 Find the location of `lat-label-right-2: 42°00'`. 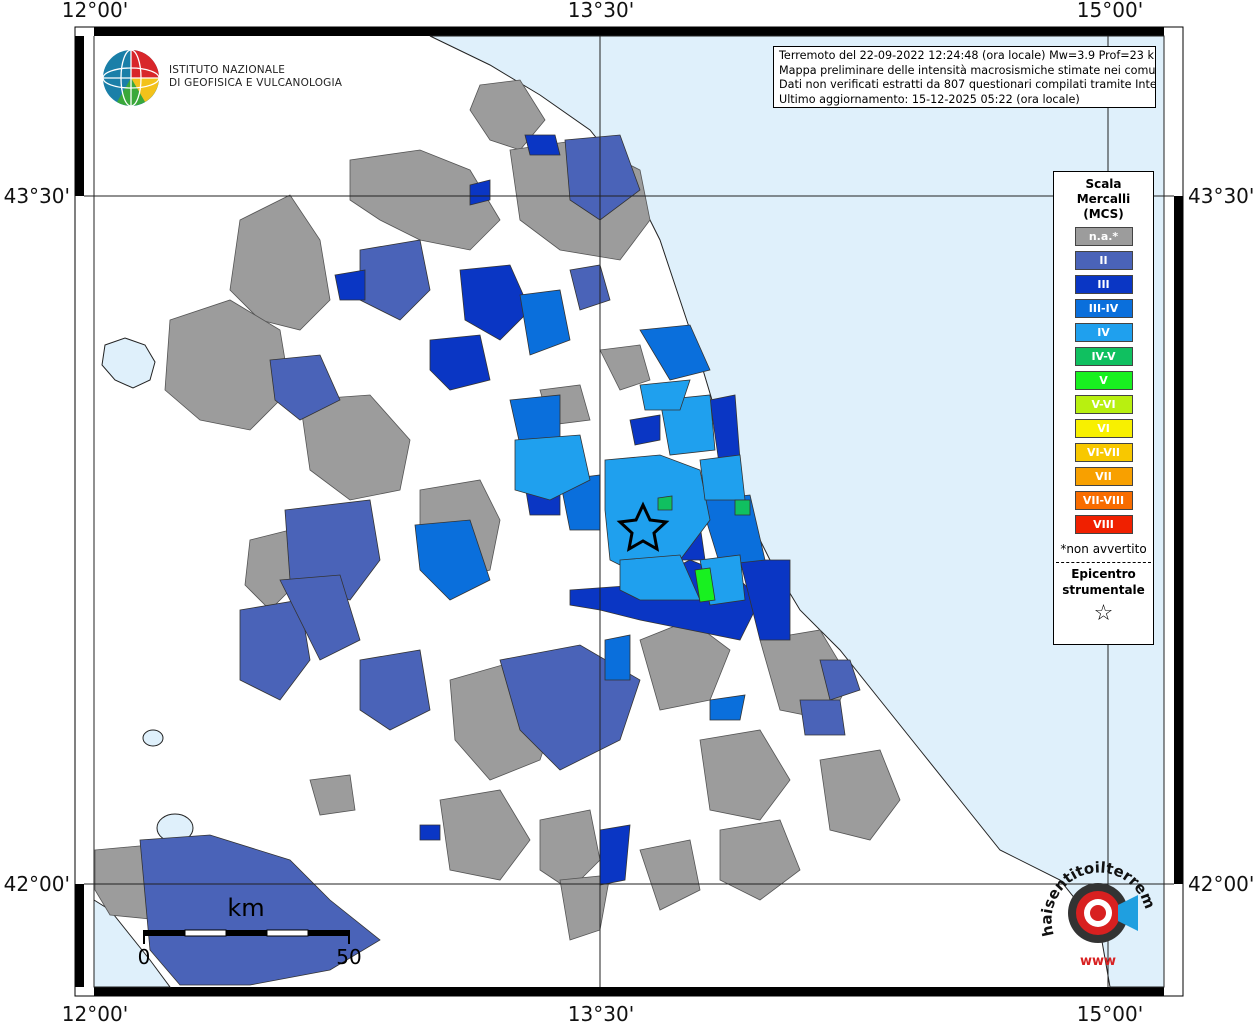

lat-label-right-2: 42°00' is located at coordinates (1221, 884).